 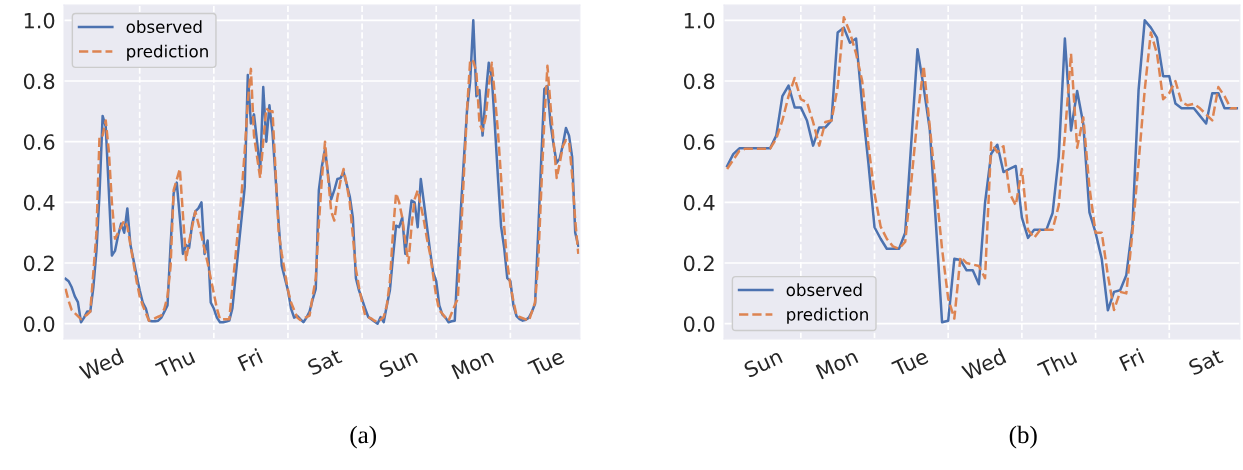 What do you see at coordinates (363, 437) in the screenshot?
I see `text: (a)` at bounding box center [363, 437].